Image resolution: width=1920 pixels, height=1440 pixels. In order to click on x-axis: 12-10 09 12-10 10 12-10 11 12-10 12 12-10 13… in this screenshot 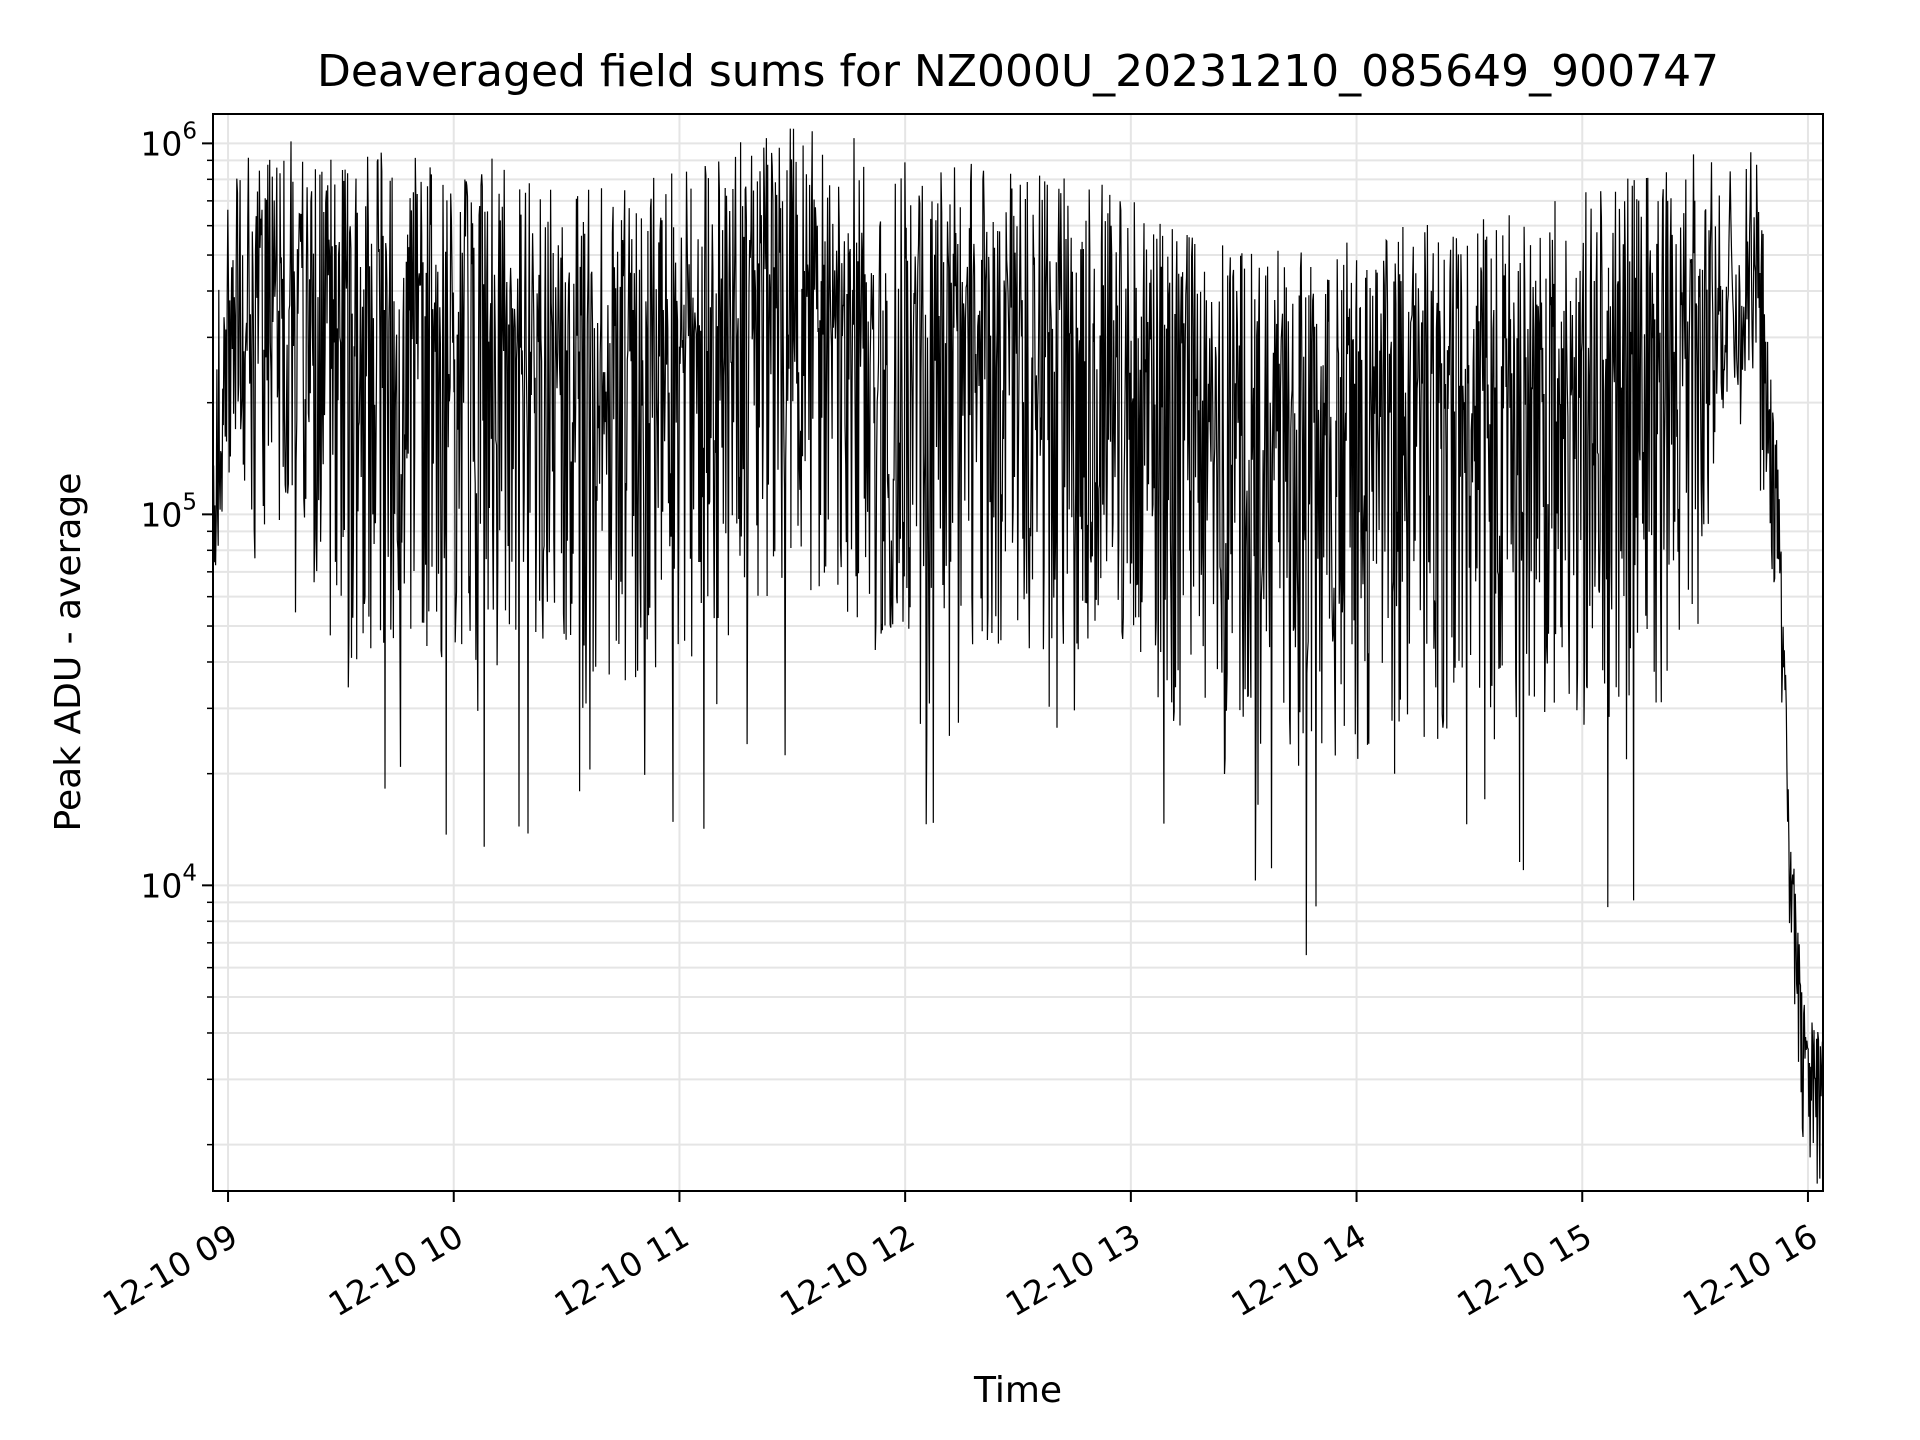, I will do `click(960, 1257)`.